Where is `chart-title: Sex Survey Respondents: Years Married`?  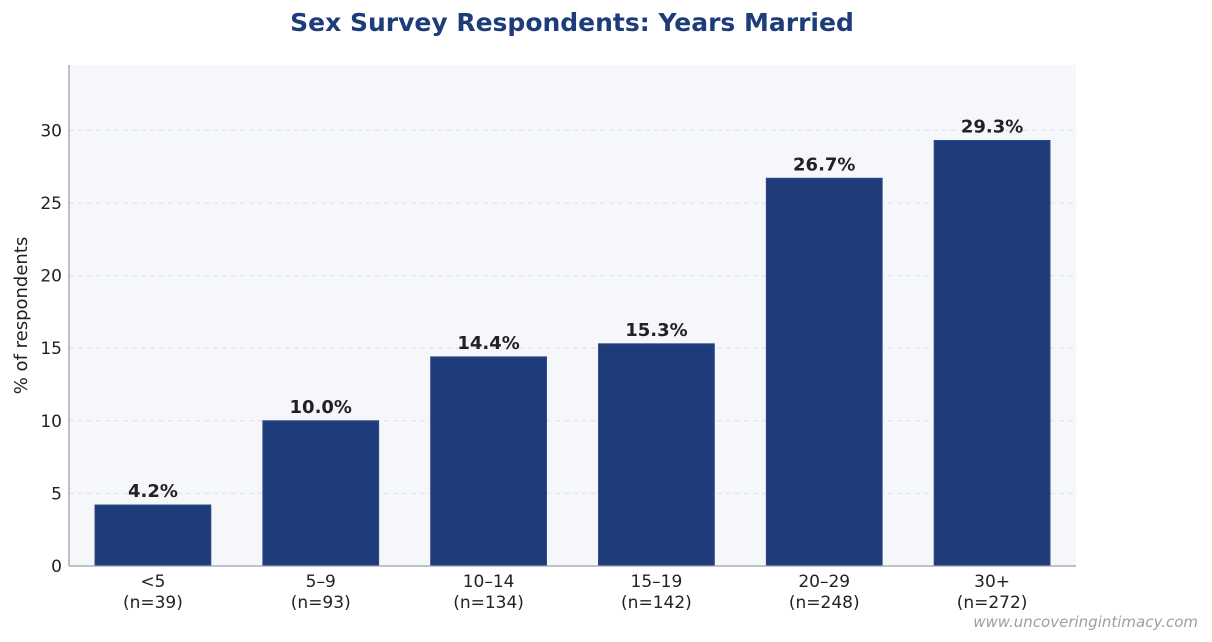
chart-title: Sex Survey Respondents: Years Married is located at coordinates (572, 22).